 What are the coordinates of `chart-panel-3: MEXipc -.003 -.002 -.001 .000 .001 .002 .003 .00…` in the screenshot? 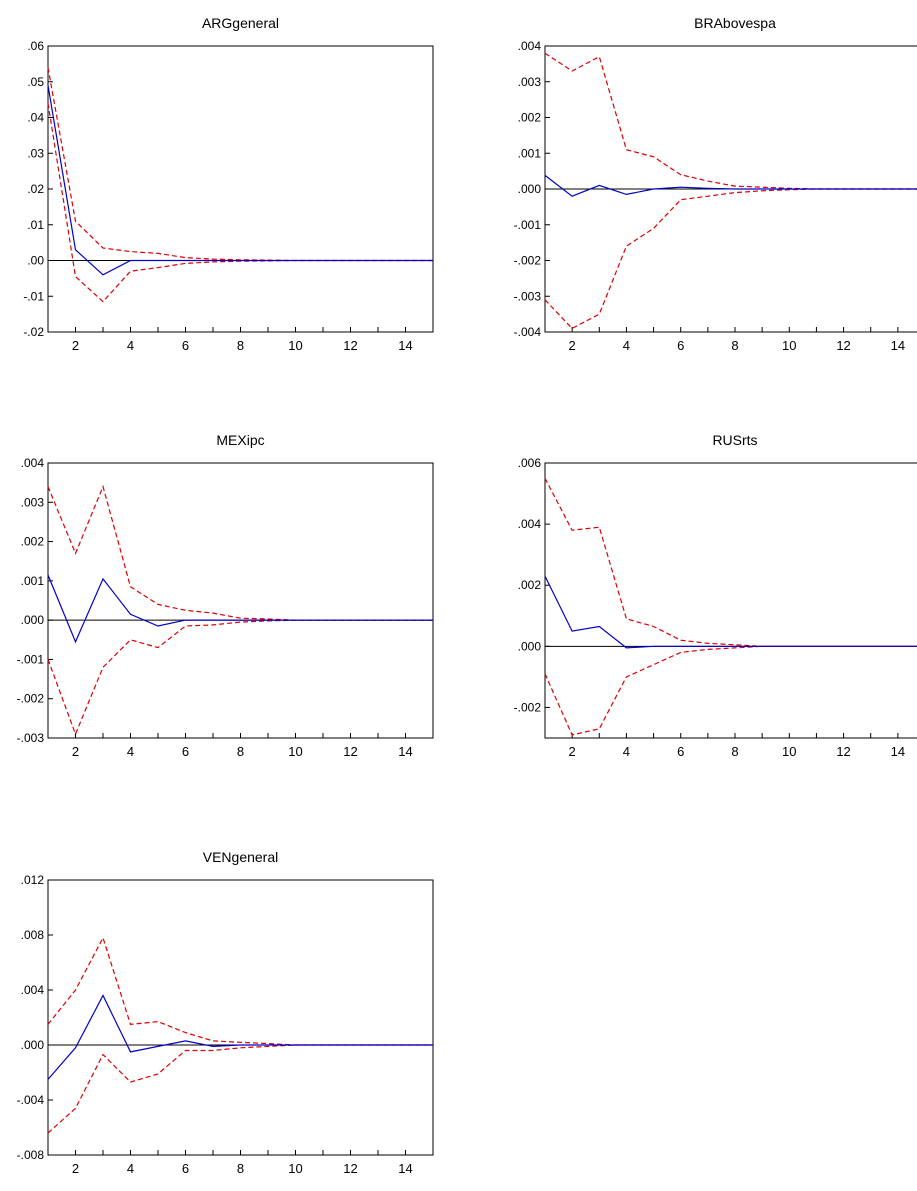 It's located at (225, 595).